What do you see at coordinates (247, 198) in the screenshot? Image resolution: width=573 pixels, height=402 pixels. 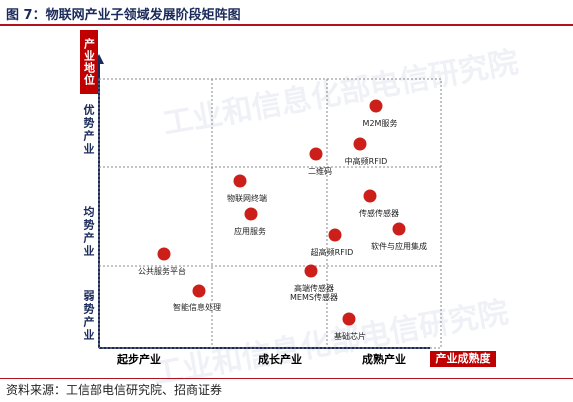 I see `point-label-iot-terminal: 物联网终端` at bounding box center [247, 198].